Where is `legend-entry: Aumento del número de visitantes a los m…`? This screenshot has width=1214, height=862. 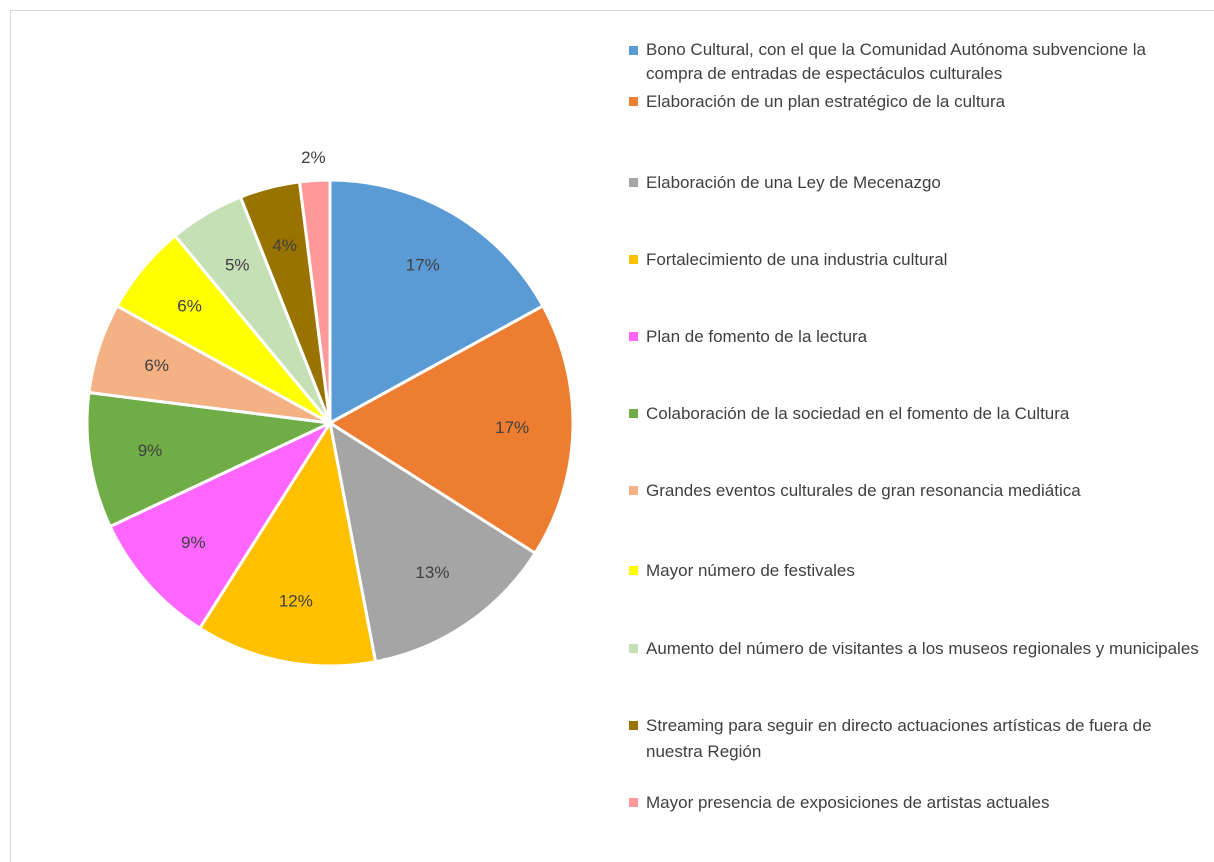
legend-entry: Aumento del número de visitantes a los m… is located at coordinates (917, 649).